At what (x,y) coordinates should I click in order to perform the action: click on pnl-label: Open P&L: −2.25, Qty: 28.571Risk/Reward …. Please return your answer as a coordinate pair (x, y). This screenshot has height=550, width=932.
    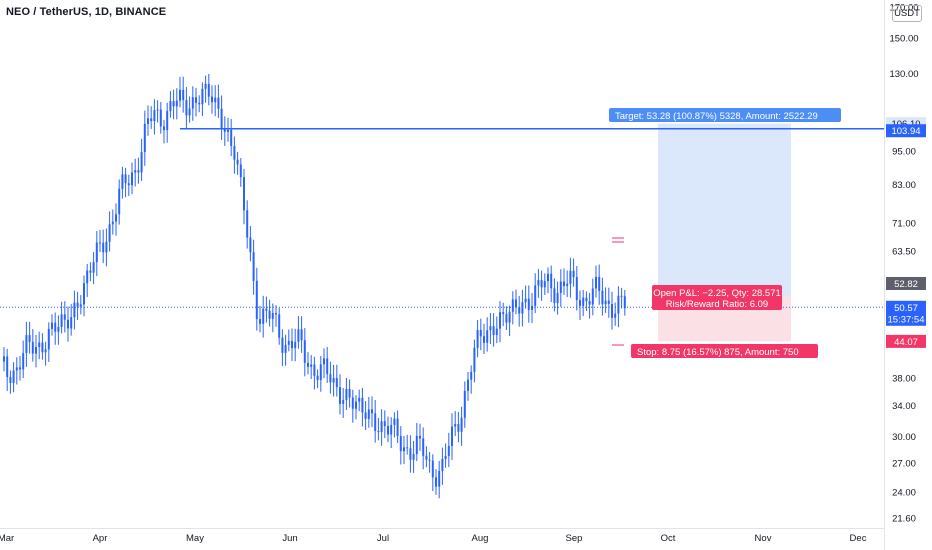
    Looking at the image, I should click on (717, 297).